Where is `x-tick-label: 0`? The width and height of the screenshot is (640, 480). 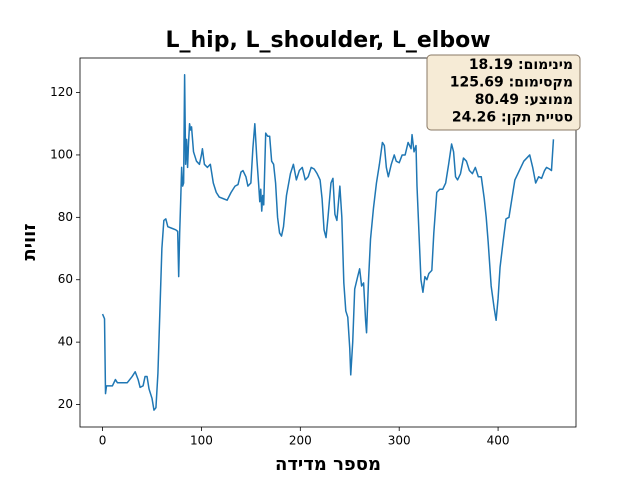
x-tick-label: 0 is located at coordinates (103, 441).